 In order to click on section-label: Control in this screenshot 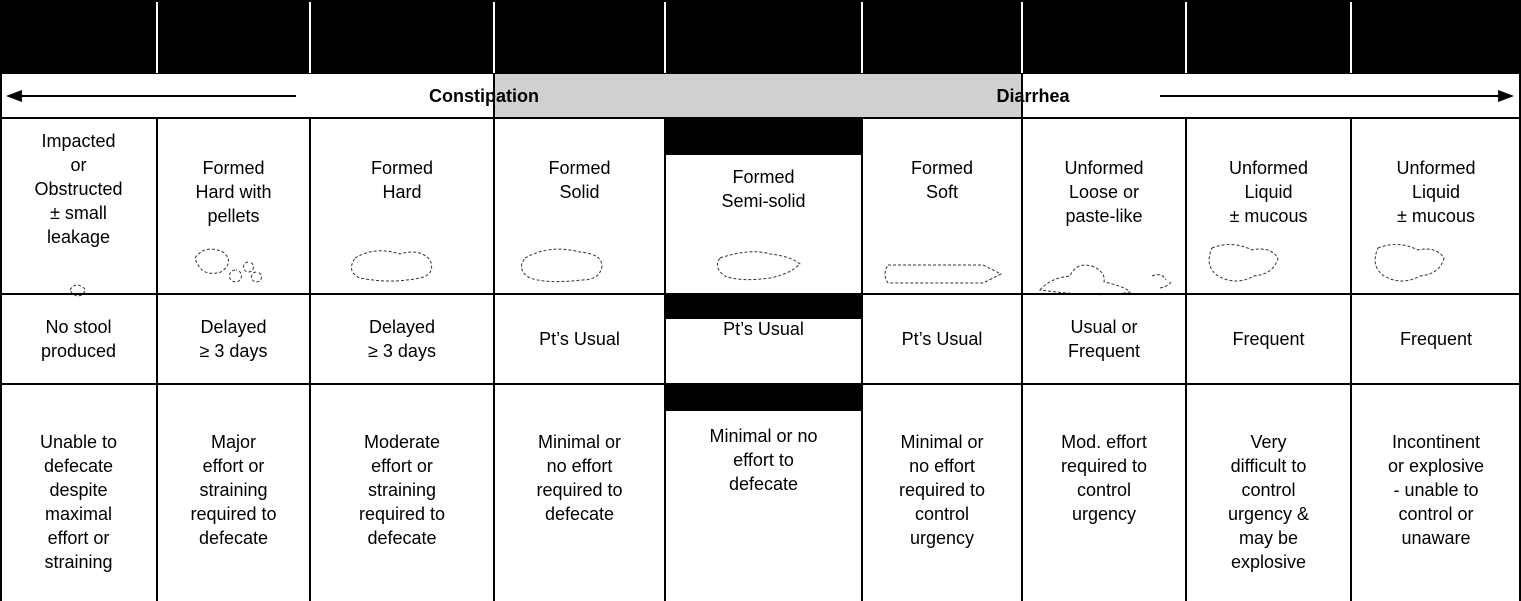, I will do `click(764, 398)`.